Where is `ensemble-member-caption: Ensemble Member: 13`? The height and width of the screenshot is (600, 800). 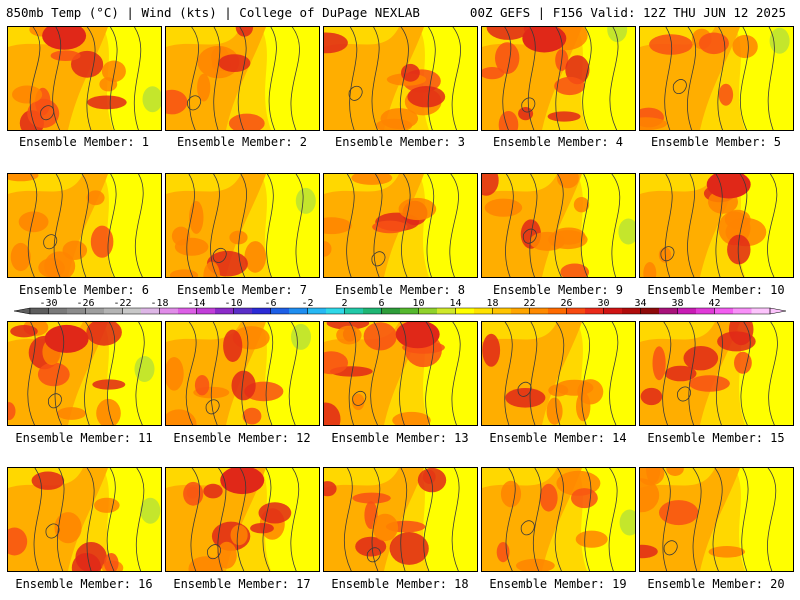 ensemble-member-caption: Ensemble Member: 13 is located at coordinates (400, 438).